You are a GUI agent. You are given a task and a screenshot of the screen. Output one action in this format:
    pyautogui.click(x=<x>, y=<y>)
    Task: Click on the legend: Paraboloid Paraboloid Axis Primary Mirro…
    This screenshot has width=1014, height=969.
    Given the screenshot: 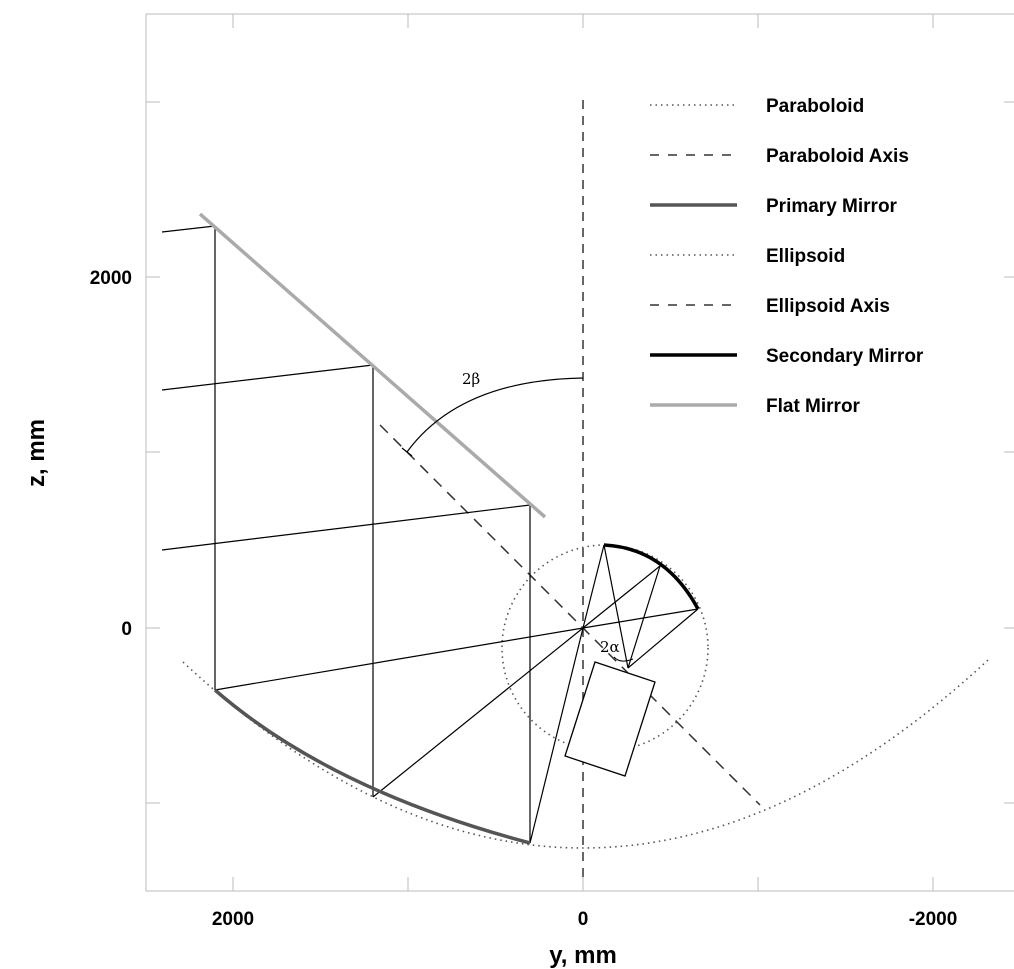 What is the action you would take?
    pyautogui.click(x=787, y=256)
    